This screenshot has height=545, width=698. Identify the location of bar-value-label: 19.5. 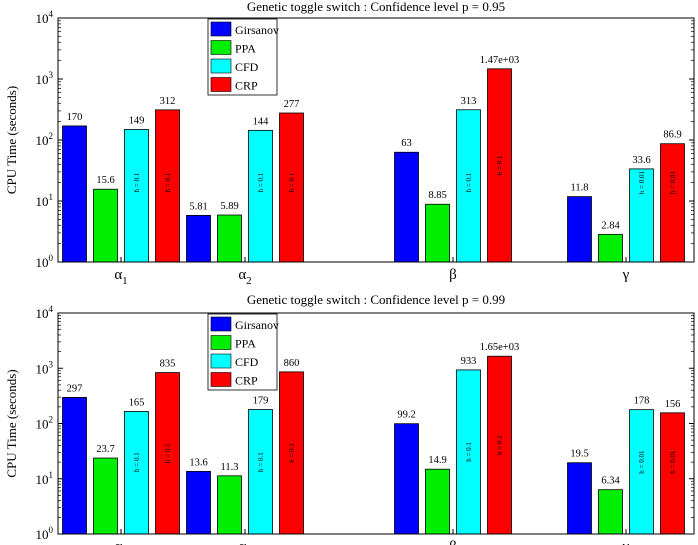
(579, 454).